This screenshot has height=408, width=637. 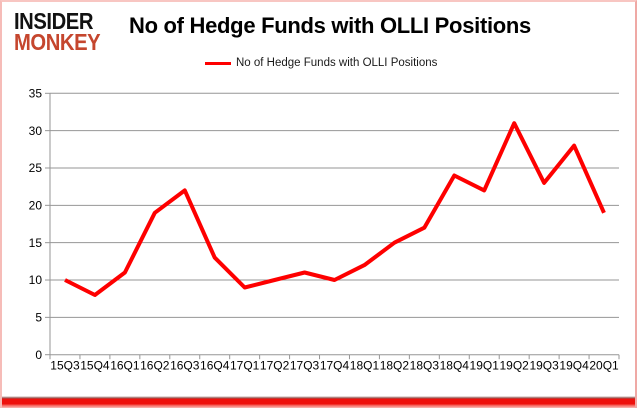 I want to click on y-axis-label: 5, so click(x=38, y=318).